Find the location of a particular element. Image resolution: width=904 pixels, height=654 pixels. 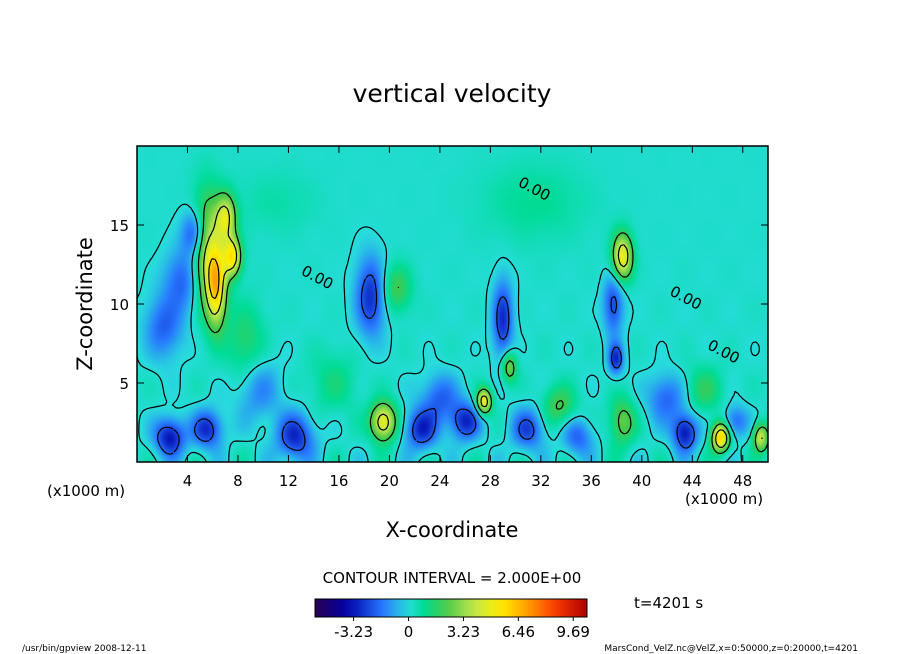

x-tick-label: 4 is located at coordinates (188, 481).